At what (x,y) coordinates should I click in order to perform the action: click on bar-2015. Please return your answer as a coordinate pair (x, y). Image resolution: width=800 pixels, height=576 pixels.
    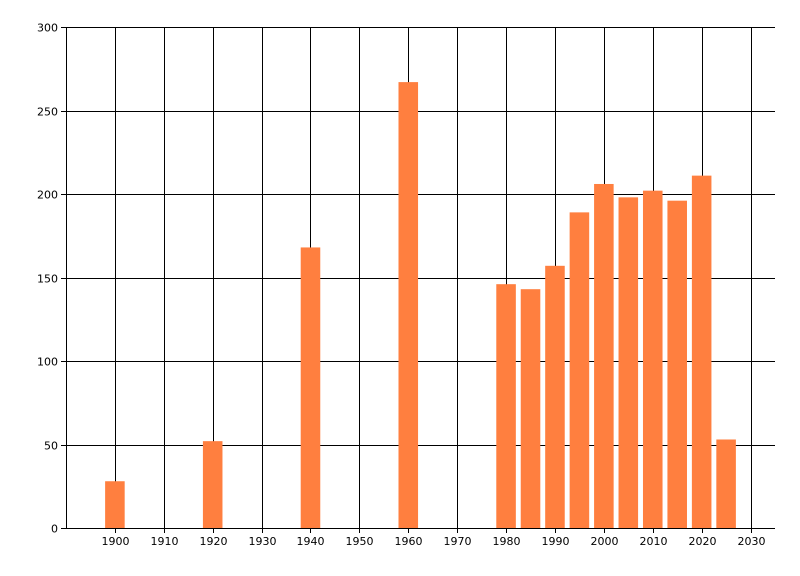
    Looking at the image, I should click on (677, 364).